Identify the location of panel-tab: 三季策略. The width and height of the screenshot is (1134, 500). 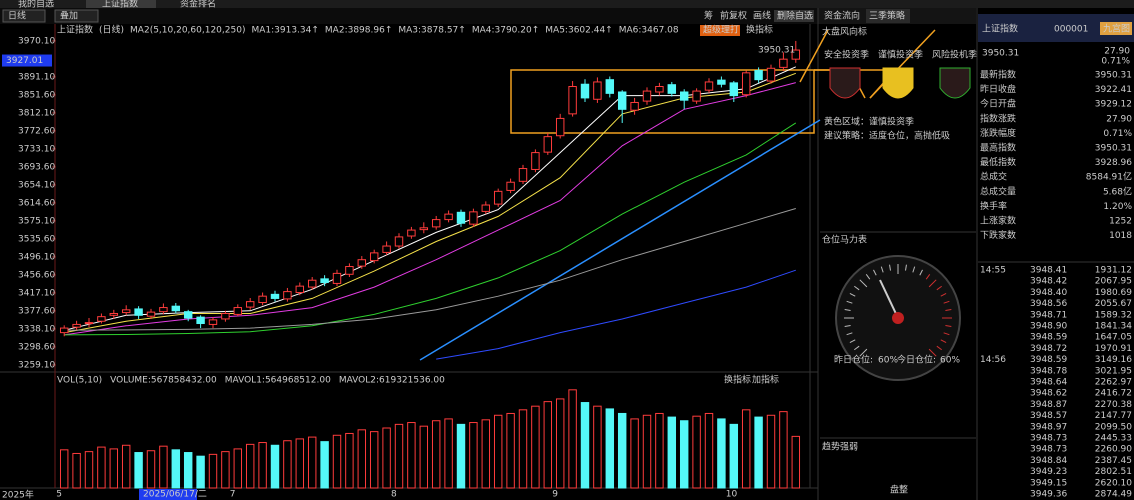
(887, 16).